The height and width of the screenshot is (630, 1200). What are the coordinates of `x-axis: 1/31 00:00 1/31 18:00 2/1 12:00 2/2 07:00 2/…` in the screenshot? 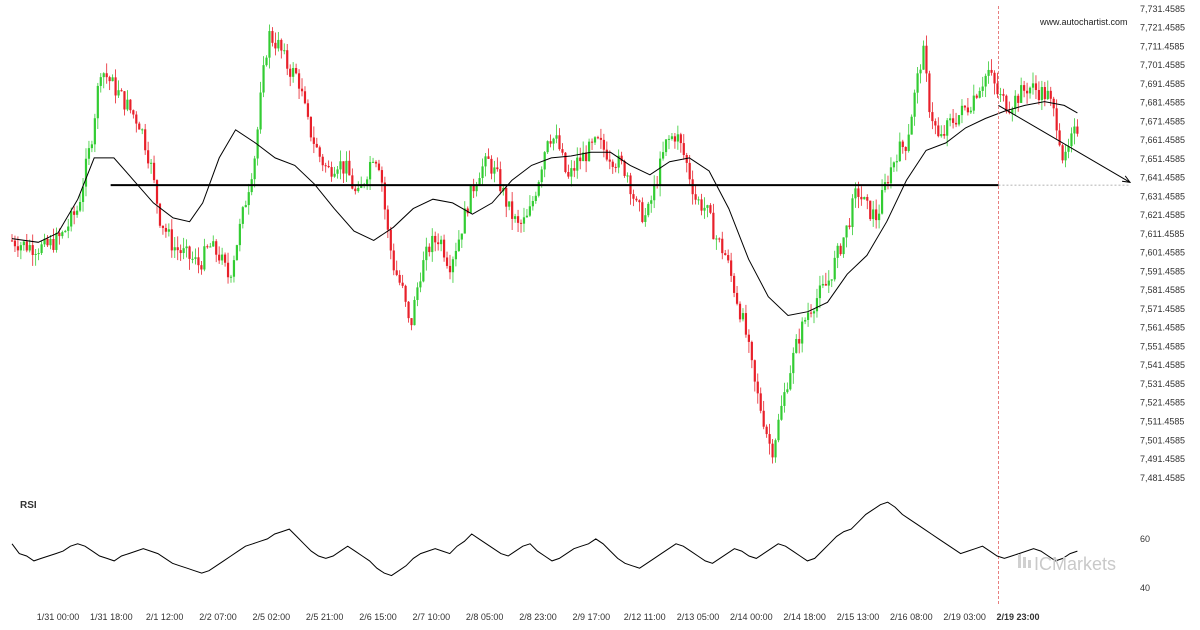 It's located at (538, 617).